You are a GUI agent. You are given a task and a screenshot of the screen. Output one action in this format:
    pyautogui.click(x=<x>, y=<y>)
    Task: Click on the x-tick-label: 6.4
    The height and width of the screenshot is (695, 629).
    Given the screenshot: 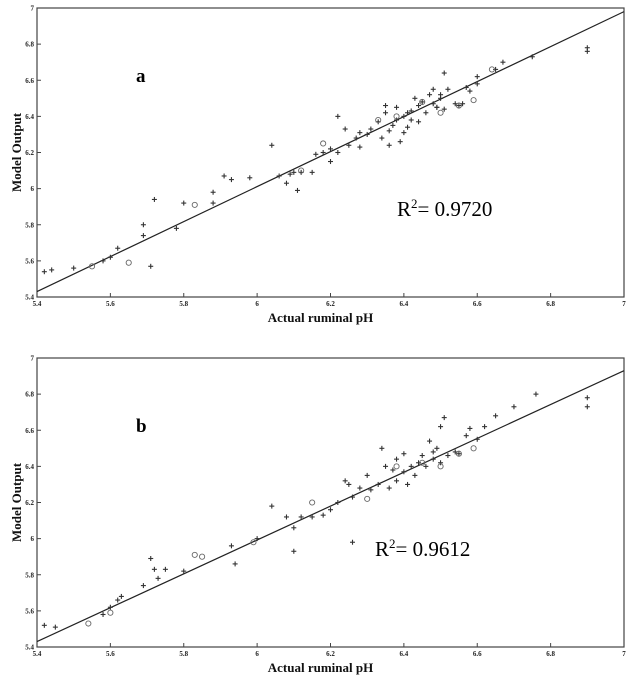 What is the action you would take?
    pyautogui.click(x=404, y=304)
    